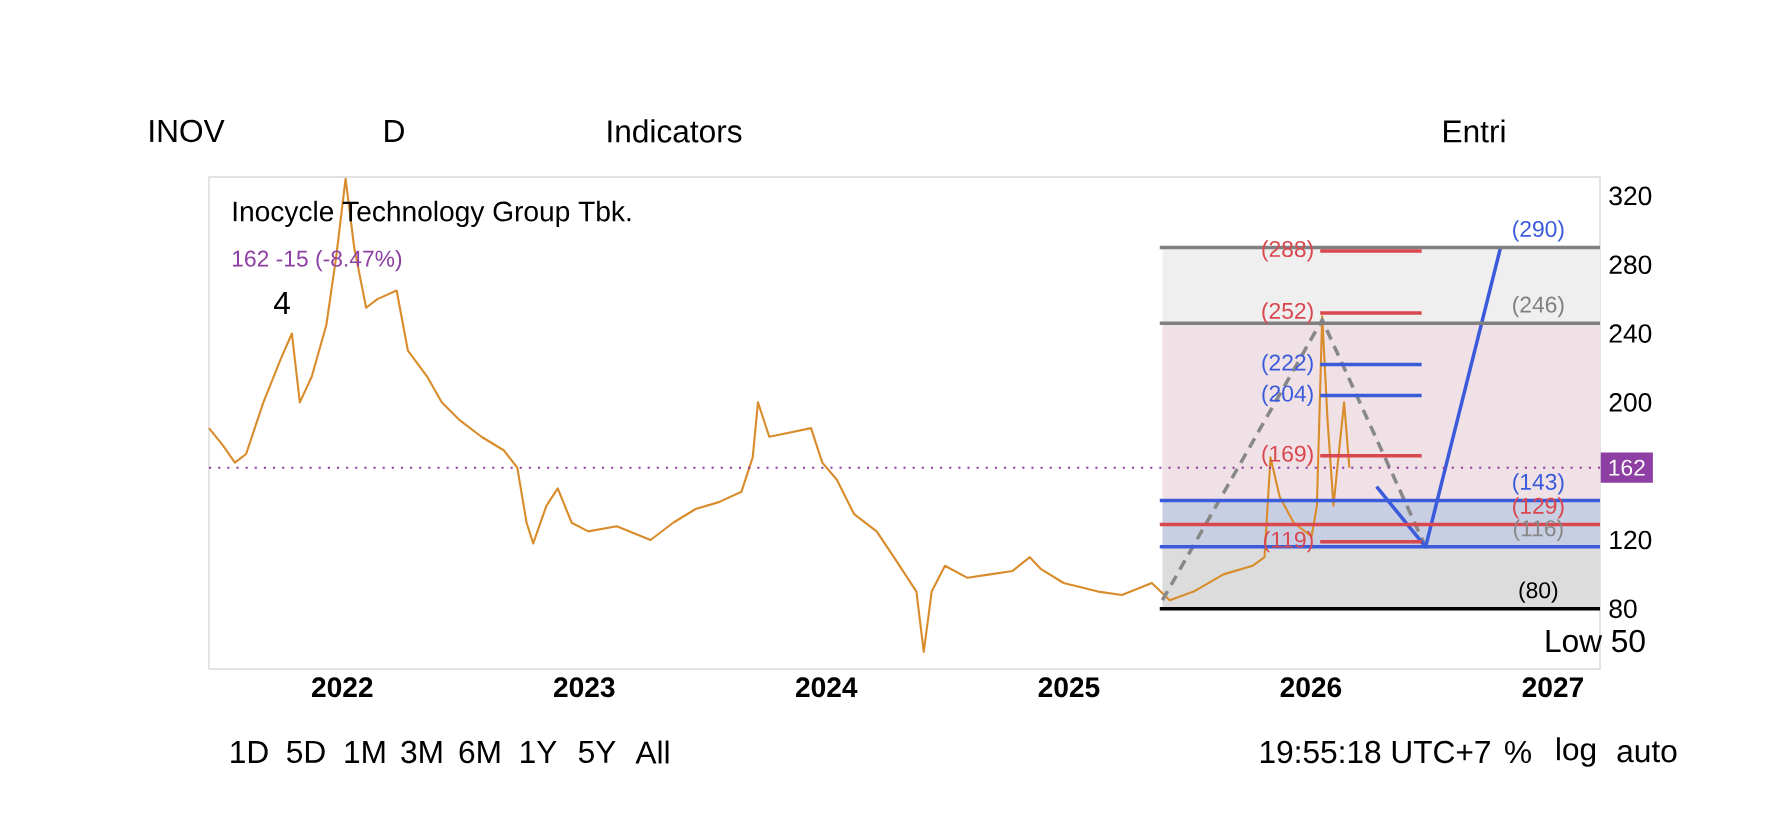 This screenshot has width=1792, height=828. Describe the element at coordinates (1538, 592) in the screenshot. I see `annotation: (80)` at that location.